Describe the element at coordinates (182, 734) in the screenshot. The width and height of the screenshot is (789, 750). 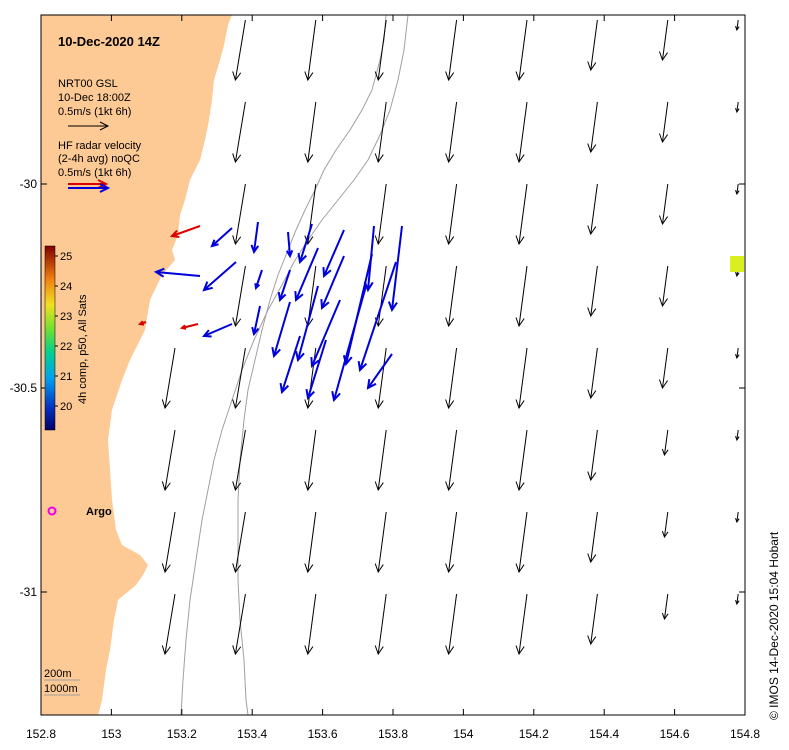
I see `x-tick-label: 153.2` at that location.